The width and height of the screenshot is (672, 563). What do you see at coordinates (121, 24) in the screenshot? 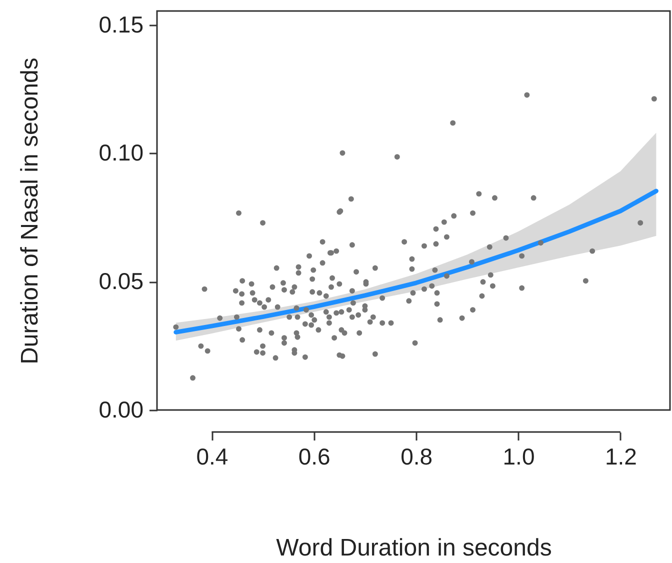
I see `y-tick-label: 0.15` at bounding box center [121, 24].